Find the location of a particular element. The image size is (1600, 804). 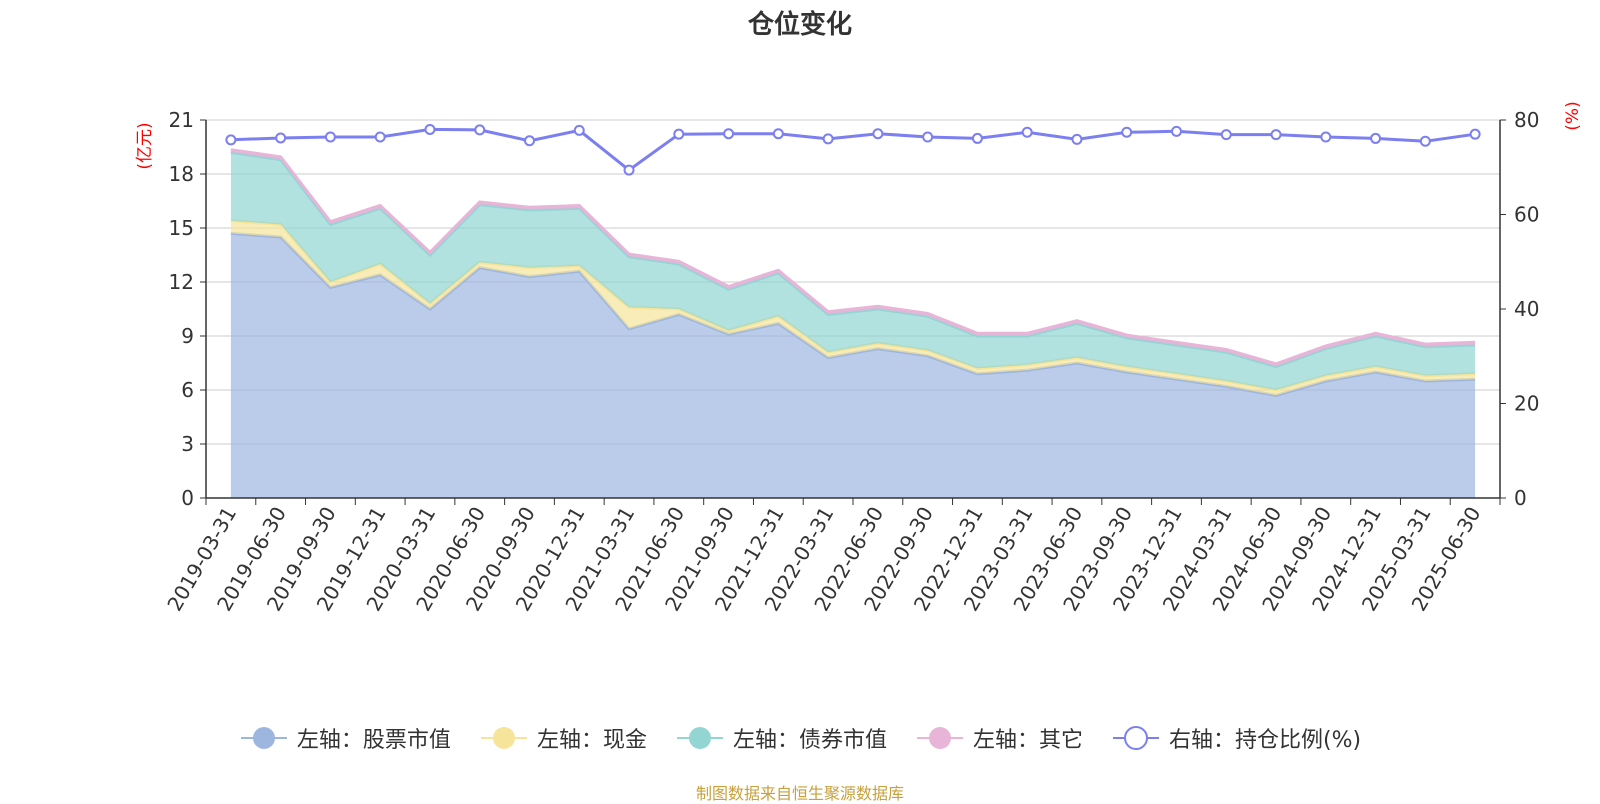

legend-label: 左轴：股票市值 is located at coordinates (373, 740).